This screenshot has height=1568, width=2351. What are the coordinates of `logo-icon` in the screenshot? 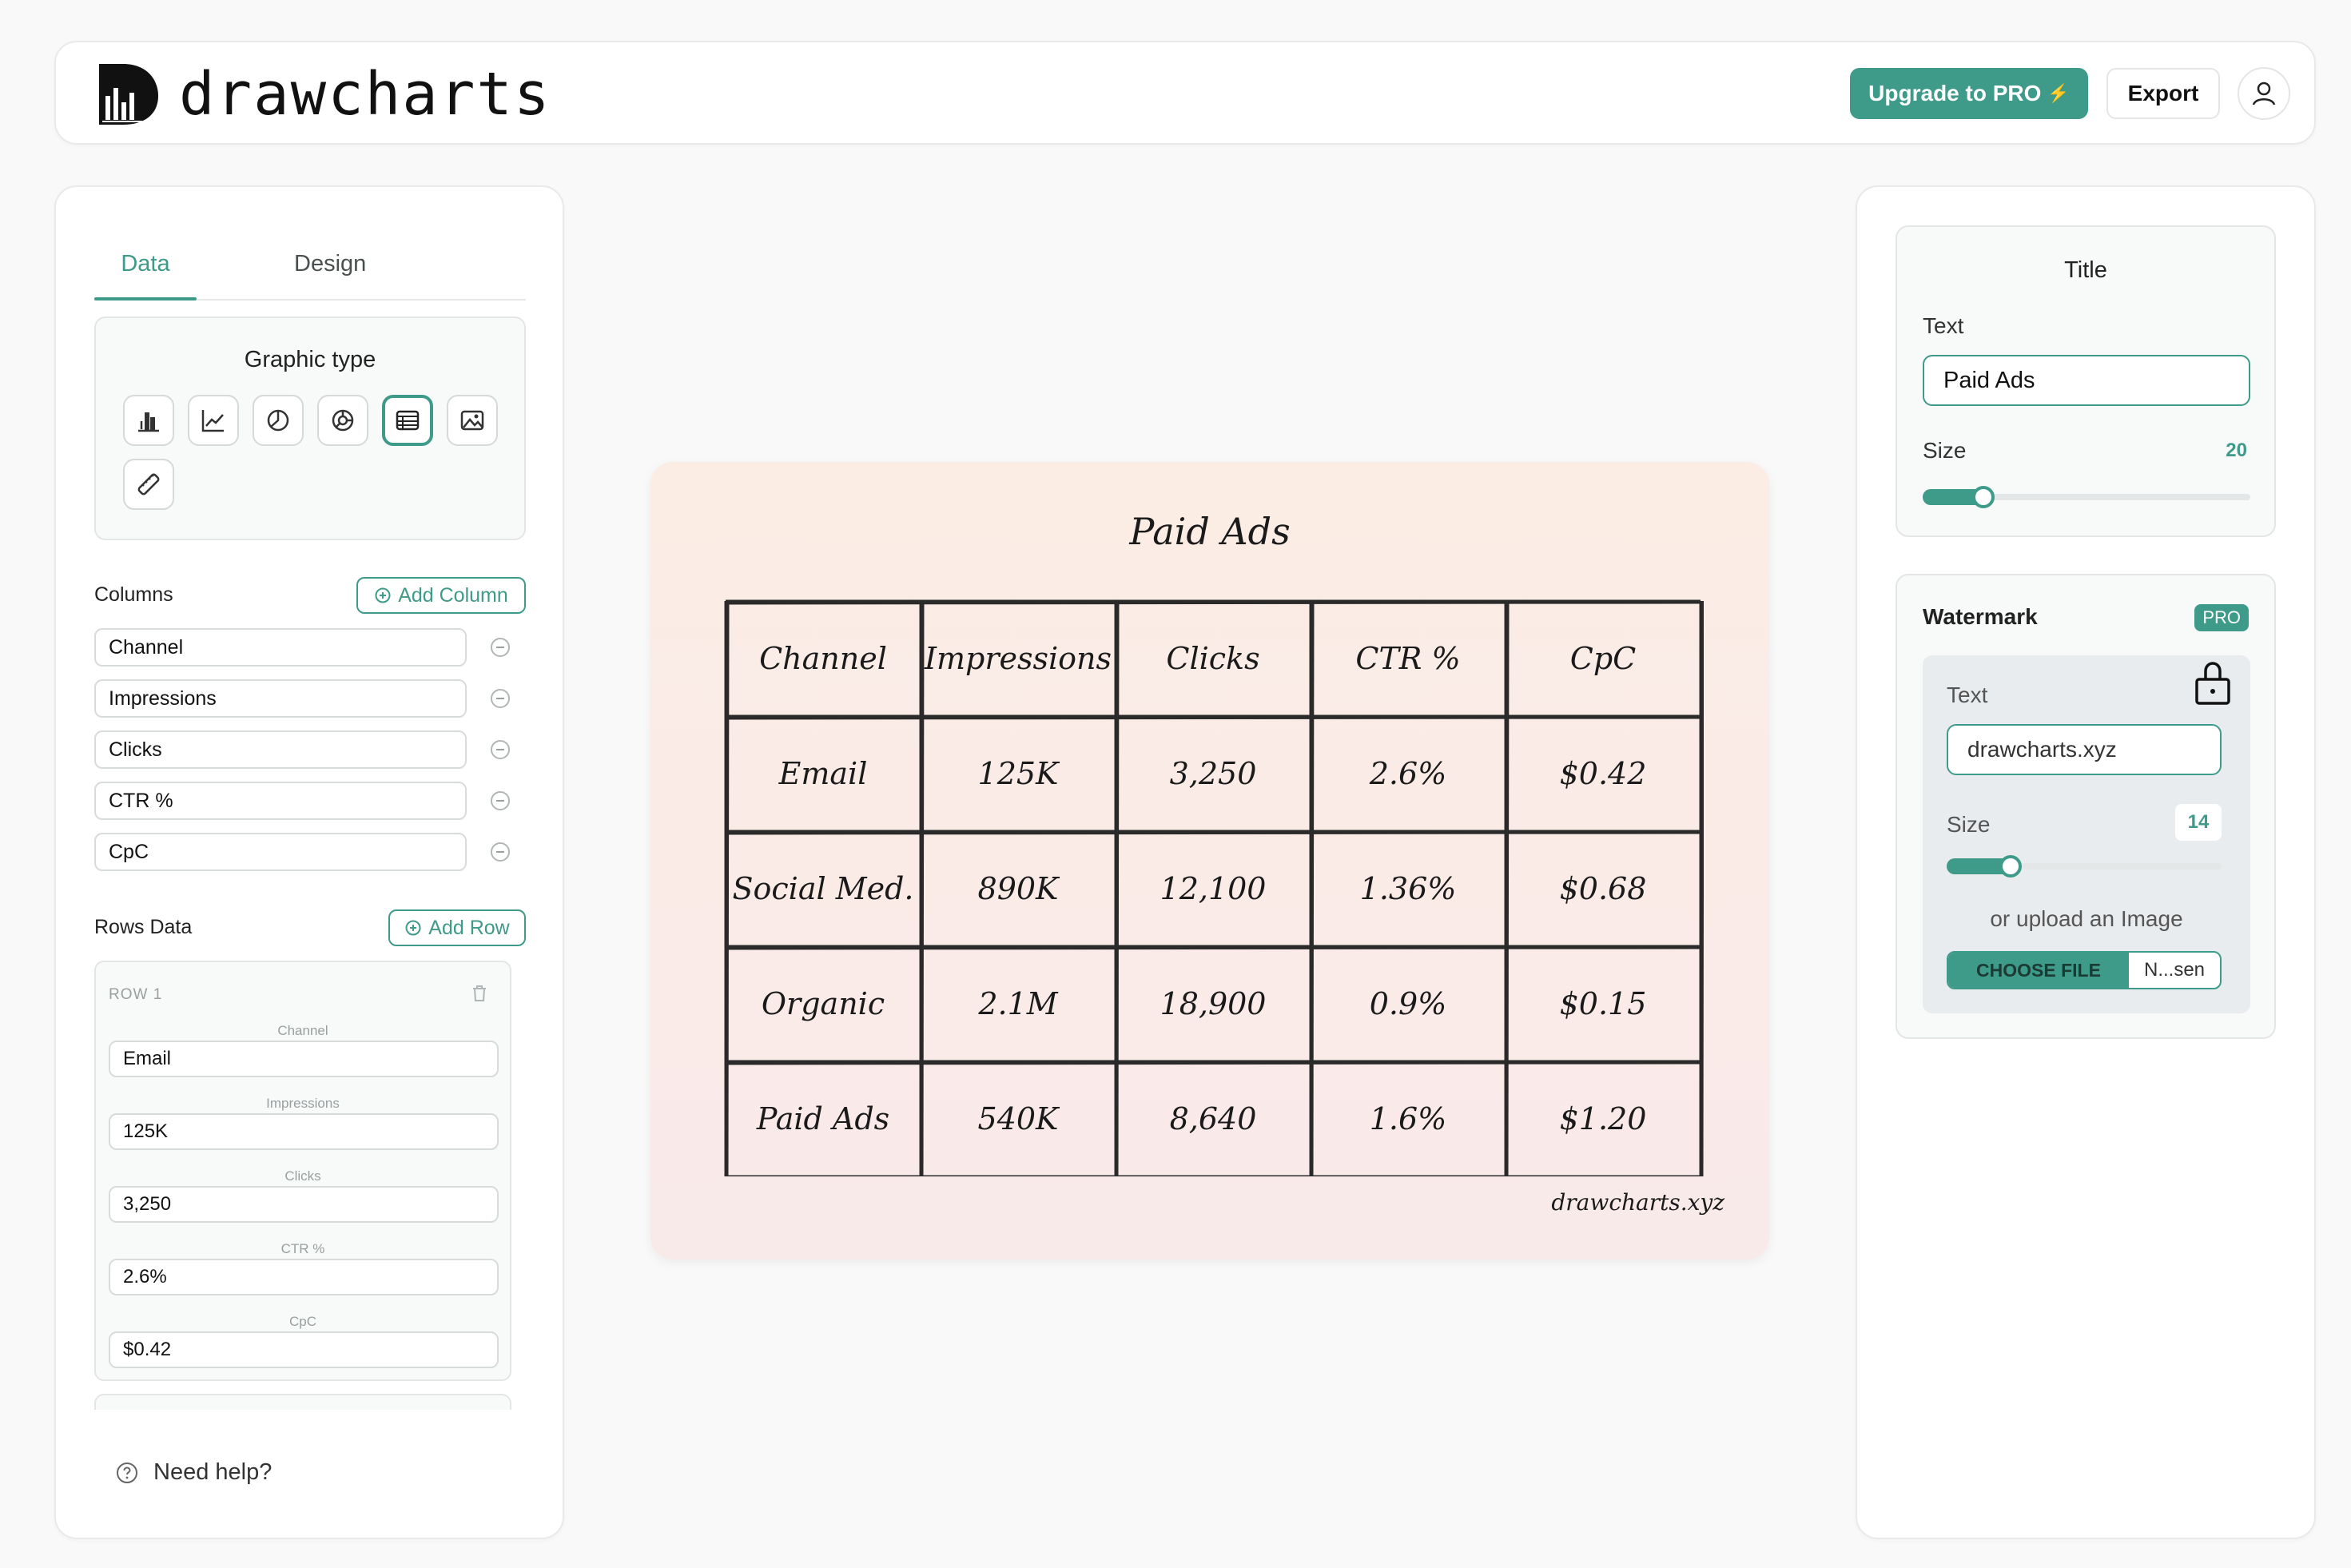 It's located at (128, 94).